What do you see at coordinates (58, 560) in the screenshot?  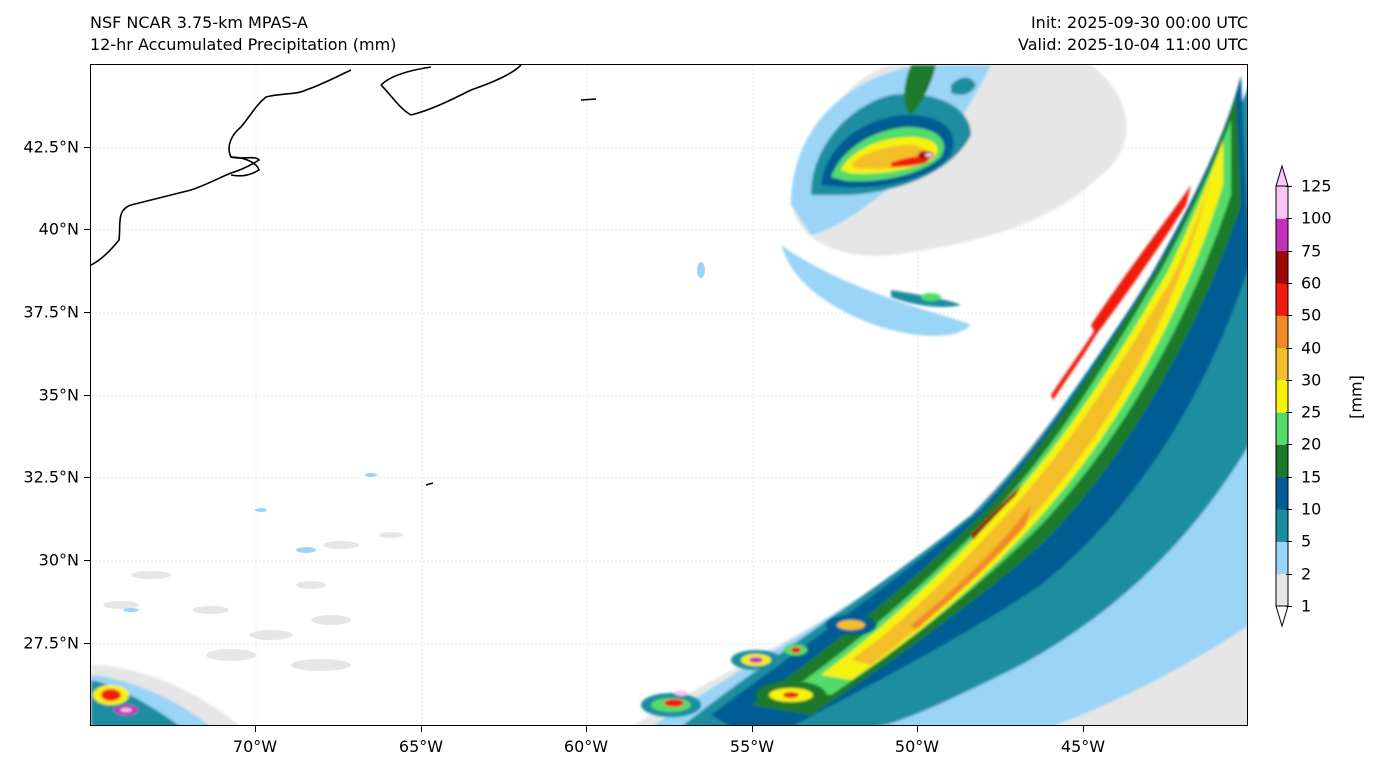 I see `lat-label: 30°N` at bounding box center [58, 560].